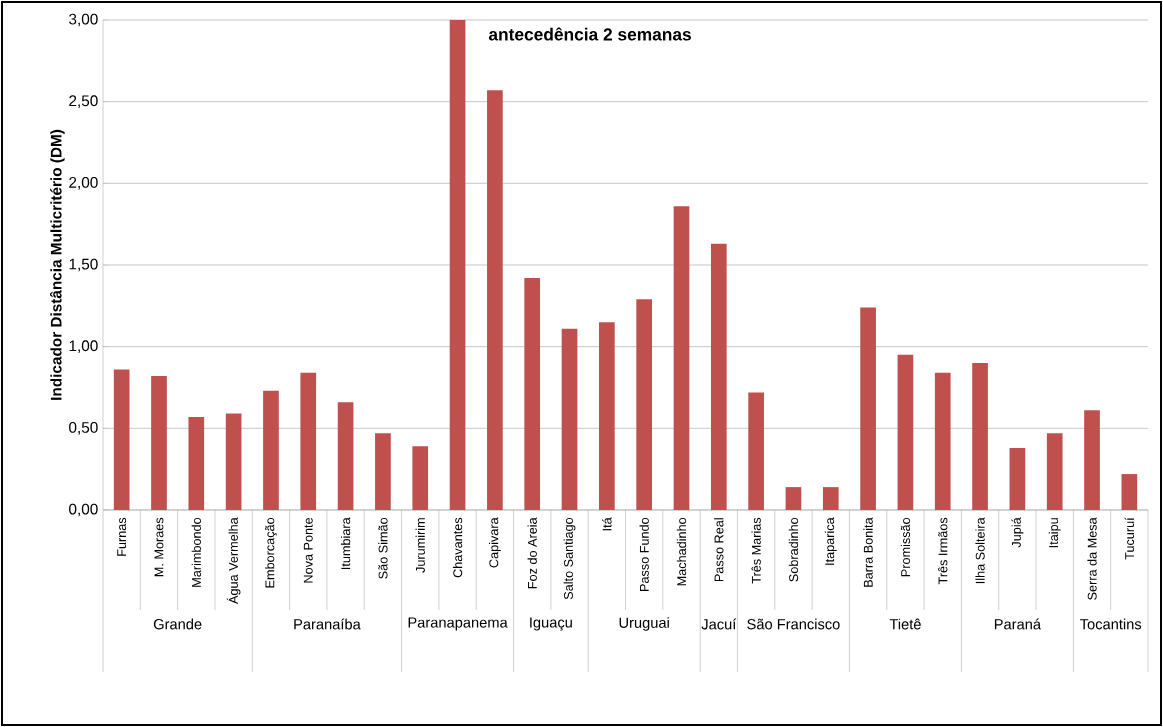 The width and height of the screenshot is (1163, 727). What do you see at coordinates (83, 346) in the screenshot?
I see `y-tick-label: 1,00` at bounding box center [83, 346].